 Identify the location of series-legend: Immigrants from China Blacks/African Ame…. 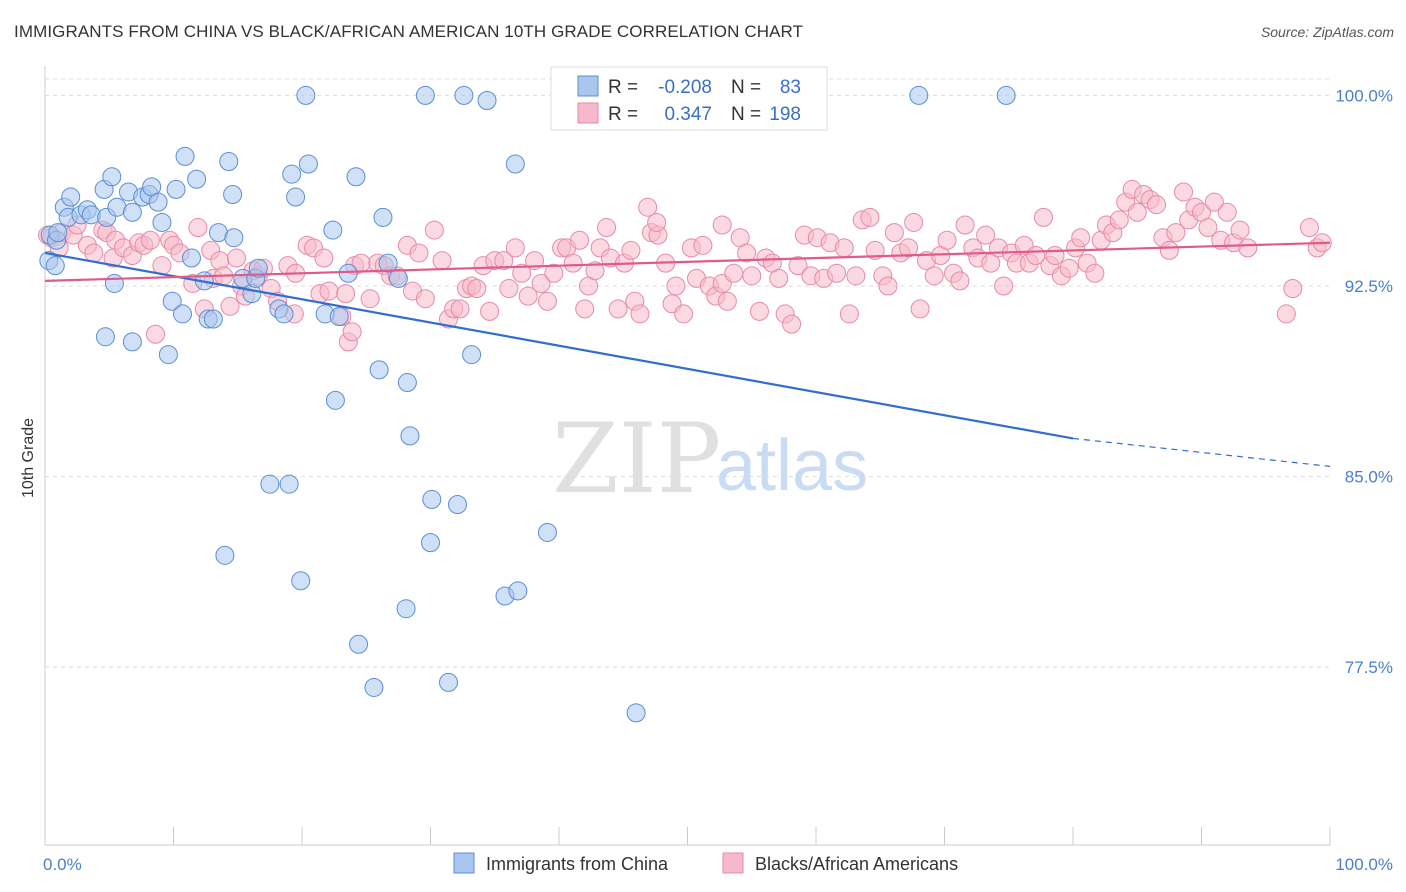
(705, 863).